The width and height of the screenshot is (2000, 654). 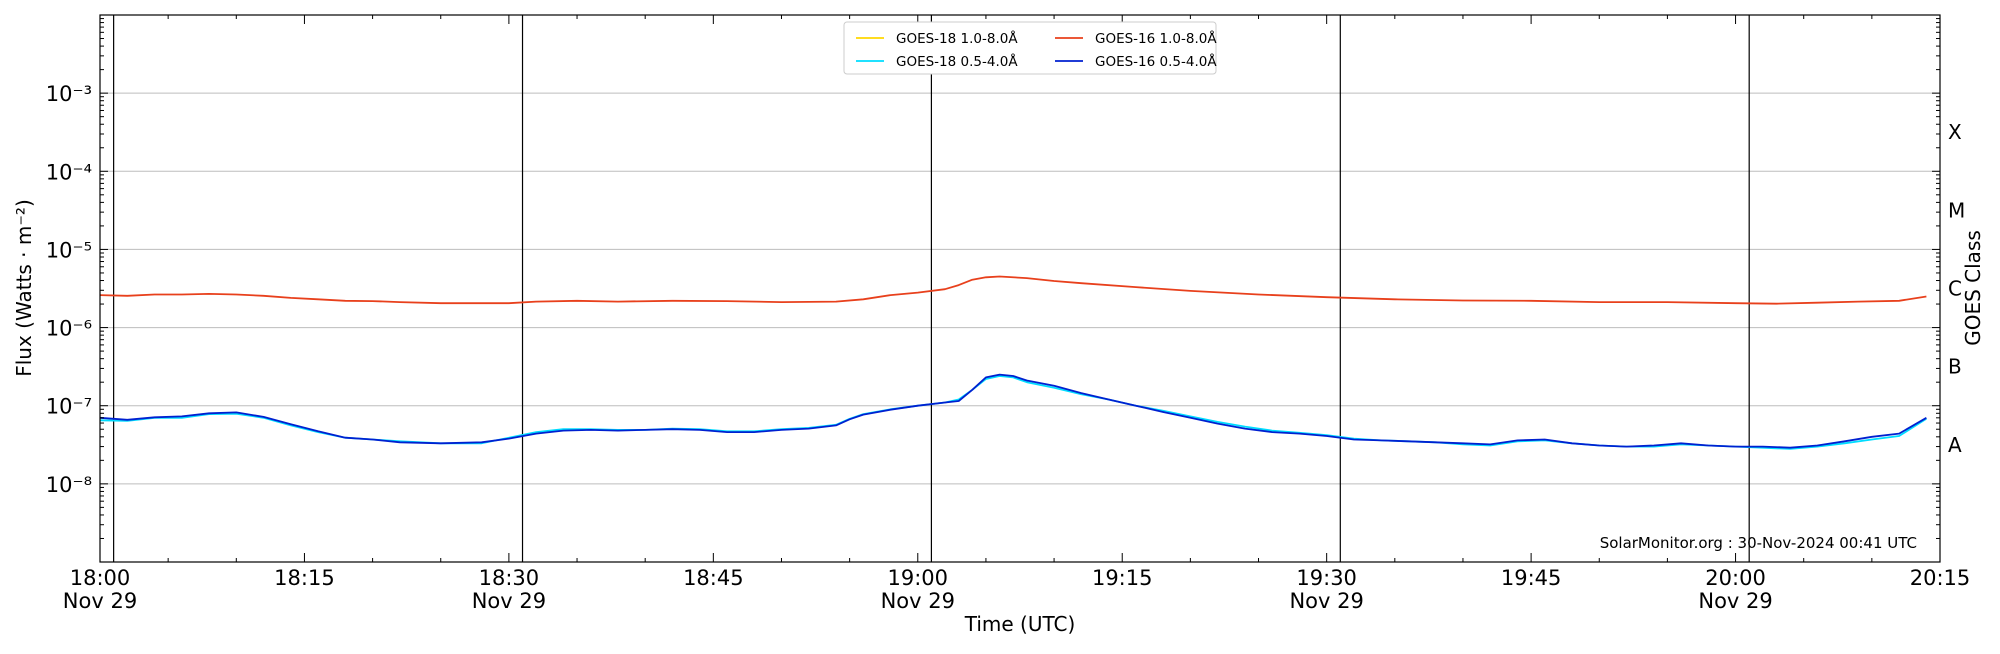 I want to click on x-tick-label: 19:30, so click(x=1326, y=578).